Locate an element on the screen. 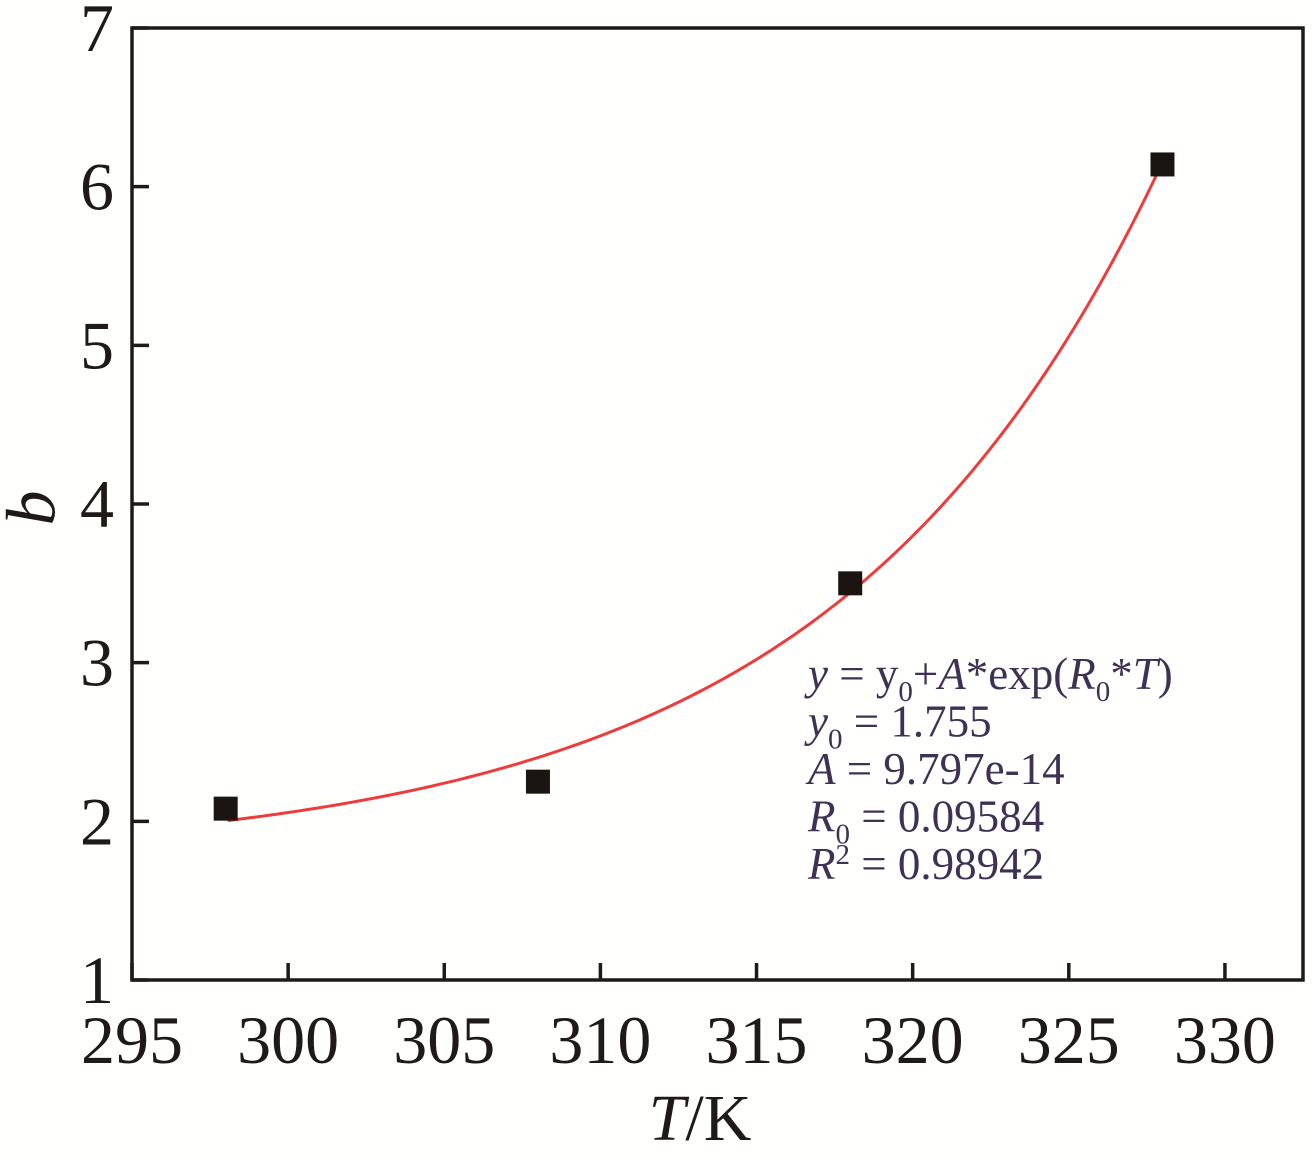 The height and width of the screenshot is (1157, 1313). x-tick-label: 320 is located at coordinates (913, 1040).